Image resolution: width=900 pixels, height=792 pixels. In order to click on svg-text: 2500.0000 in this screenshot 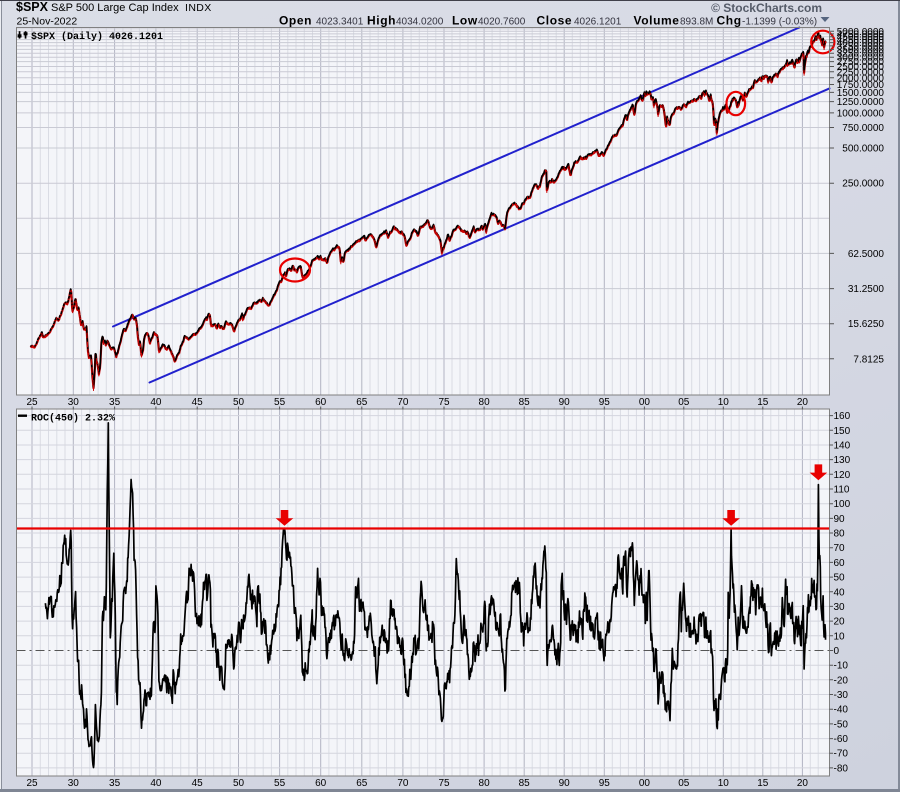, I will do `click(861, 67)`.